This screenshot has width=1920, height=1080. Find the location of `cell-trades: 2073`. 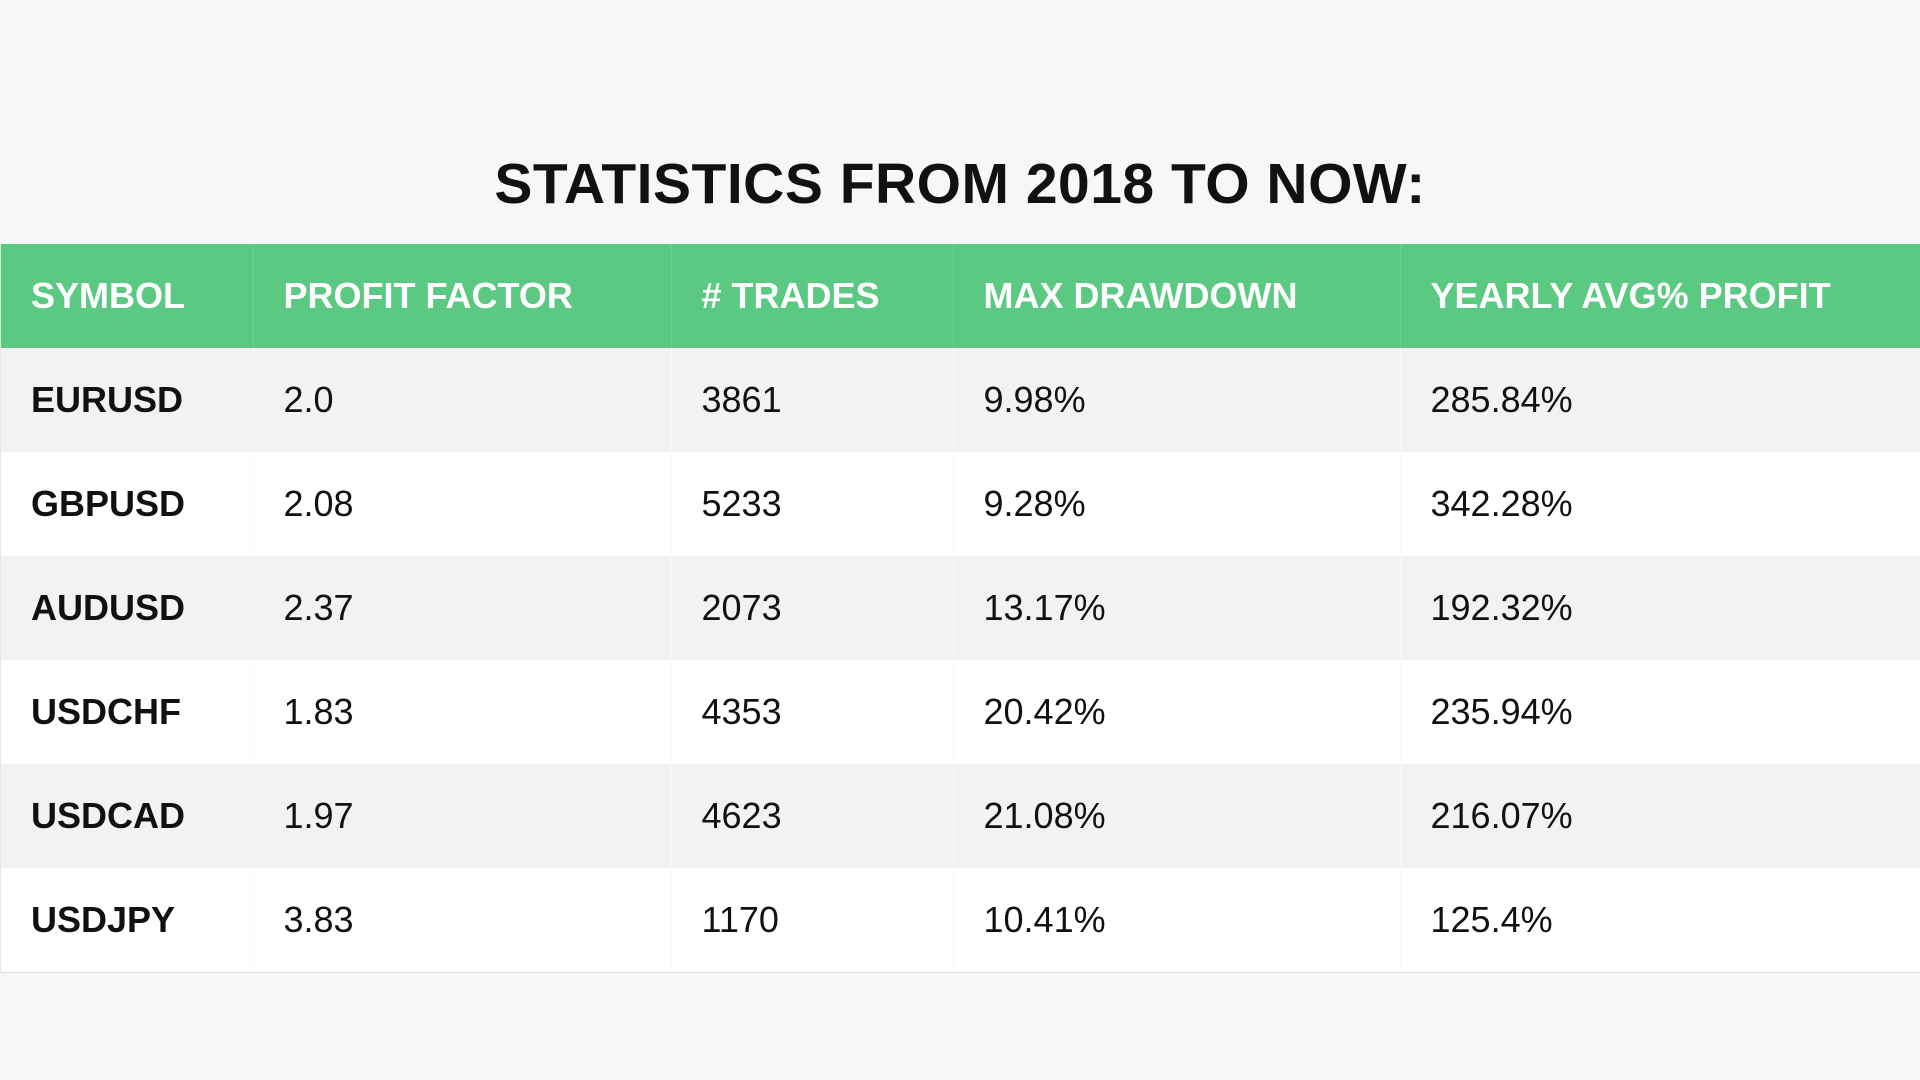

cell-trades: 2073 is located at coordinates (812, 608).